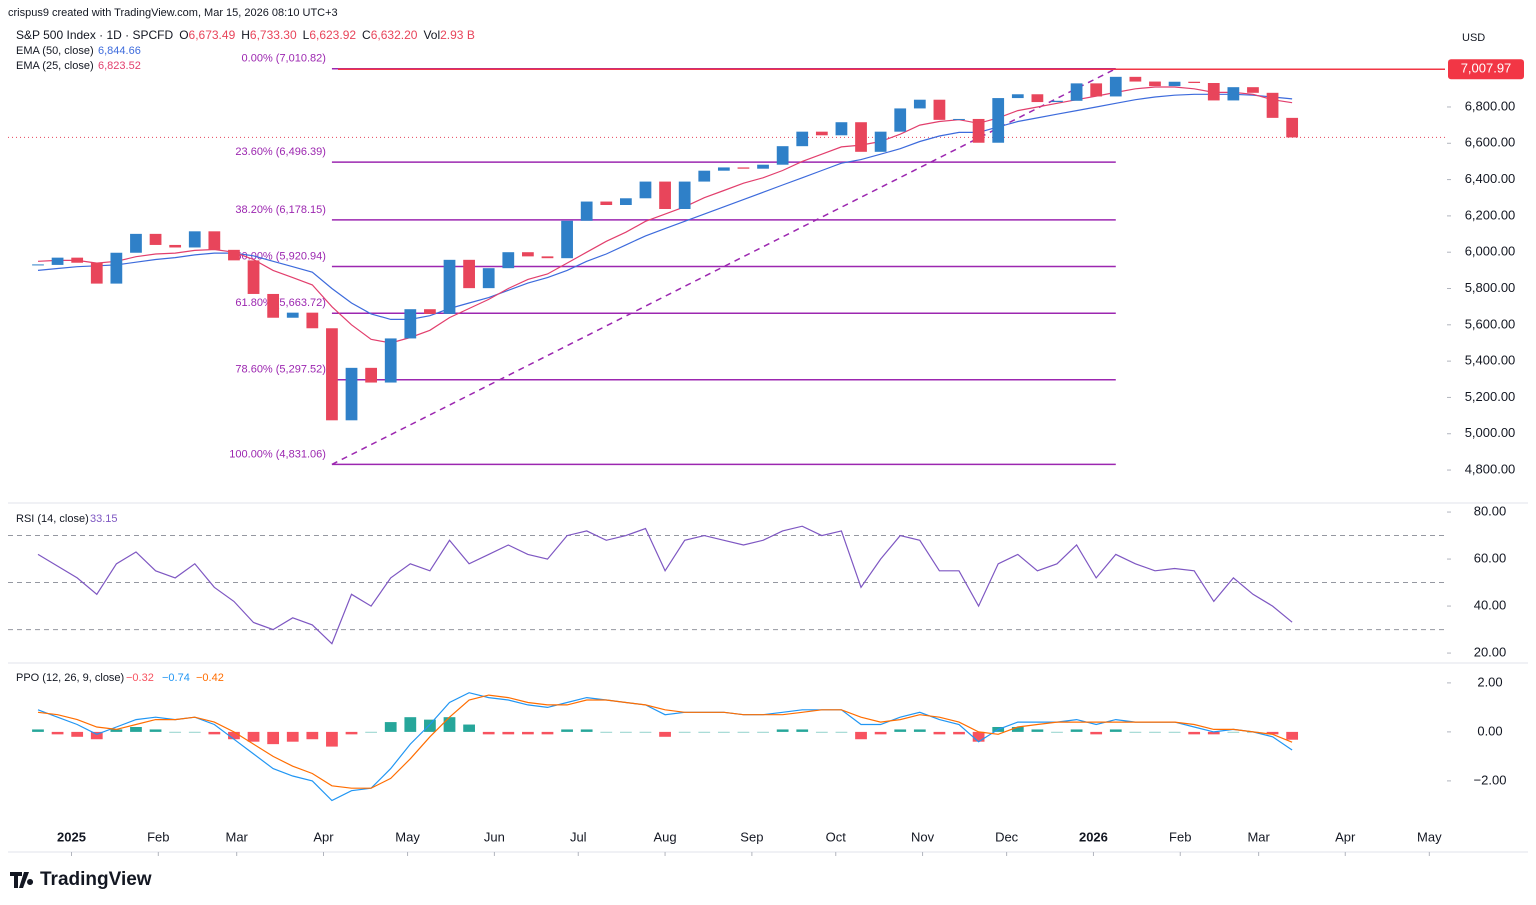 Image resolution: width=1536 pixels, height=905 pixels. Describe the element at coordinates (1490, 287) in the screenshot. I see `y-tick-label: 5,800.00` at that location.